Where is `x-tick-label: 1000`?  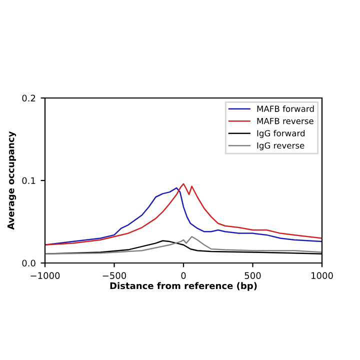 x-tick-label: 1000 is located at coordinates (322, 276).